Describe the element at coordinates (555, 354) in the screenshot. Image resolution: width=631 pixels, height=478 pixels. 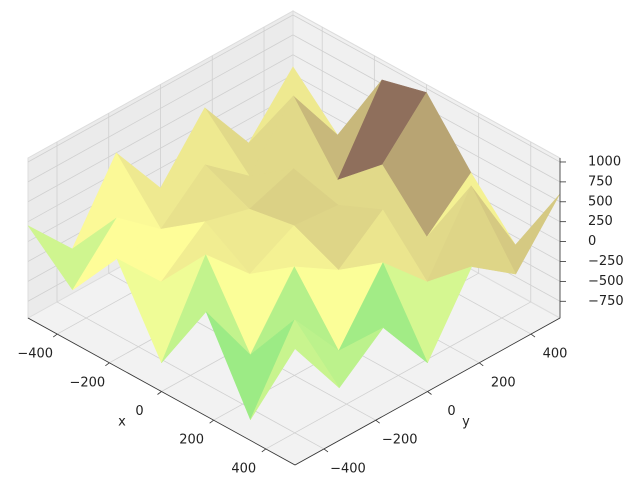
I see `y-tick-label: 400` at that location.